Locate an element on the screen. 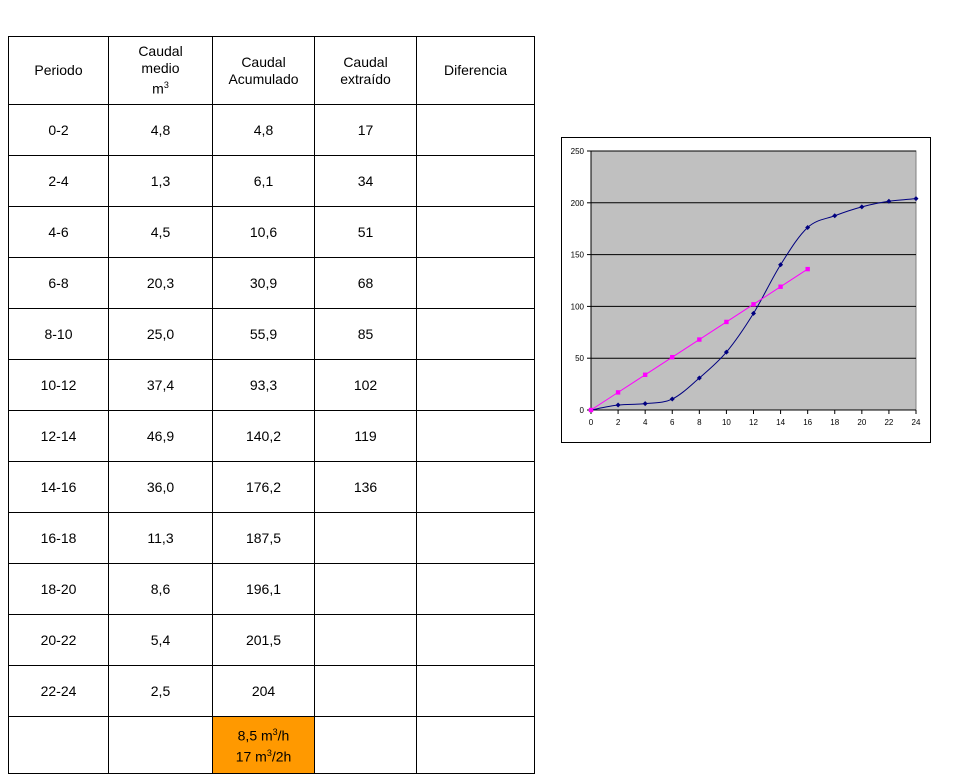 This screenshot has width=960, height=774. table-row: 6-8 20,3 30,9 68 is located at coordinates (271, 283).